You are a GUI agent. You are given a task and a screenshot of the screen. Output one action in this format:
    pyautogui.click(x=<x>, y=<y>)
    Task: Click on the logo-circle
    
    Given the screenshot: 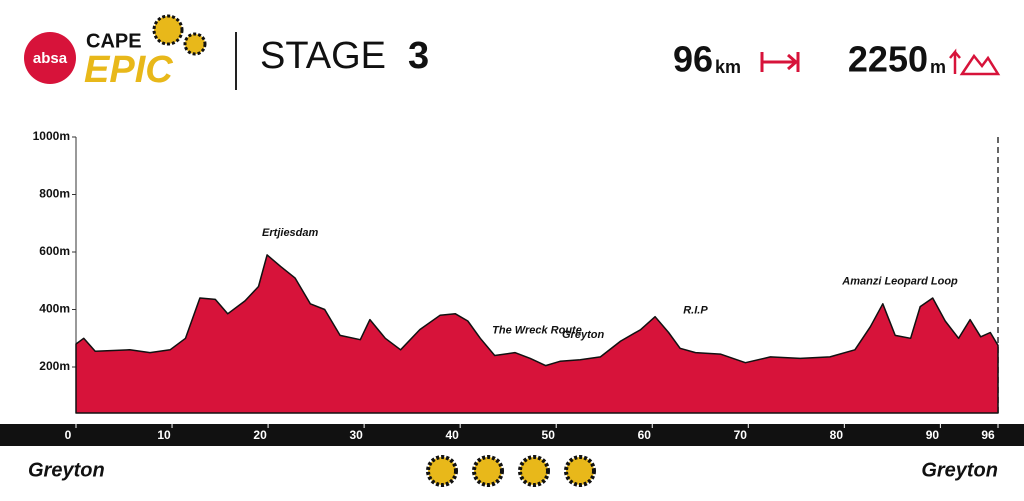 What is the action you would take?
    pyautogui.click(x=50, y=58)
    